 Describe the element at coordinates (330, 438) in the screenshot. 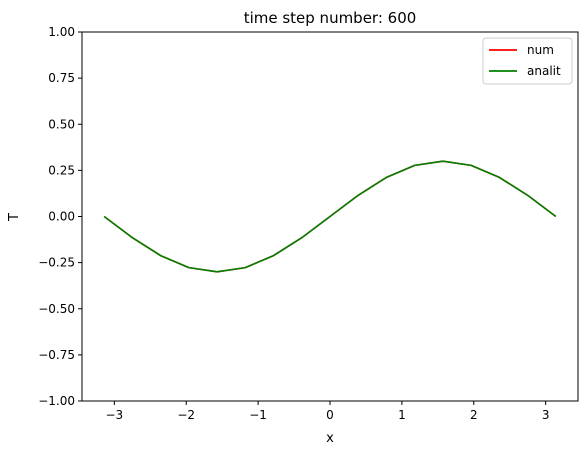

I see `x-axis-label: x` at that location.